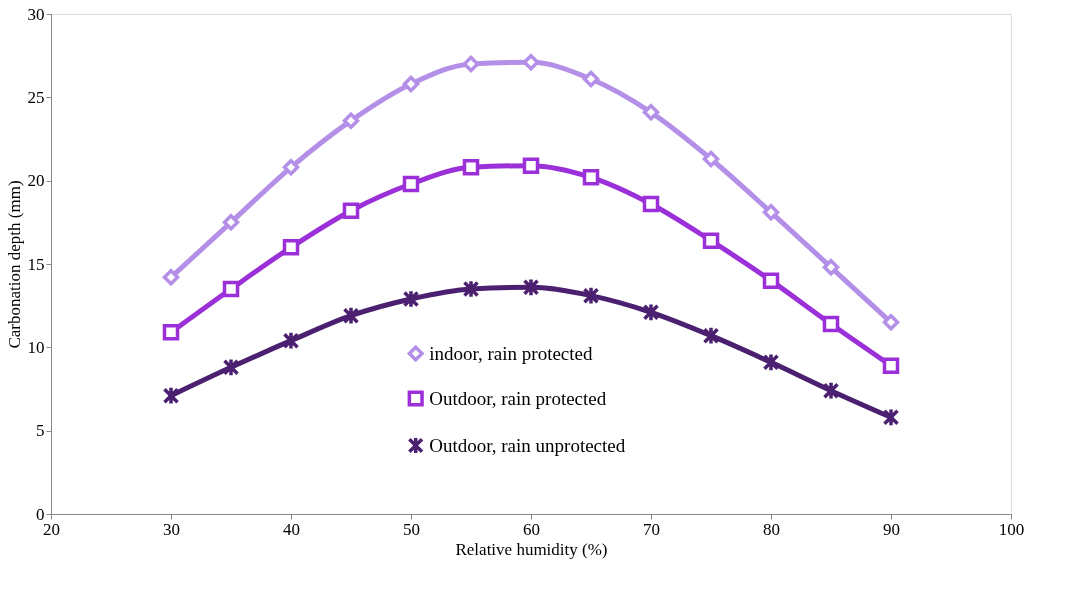 This screenshot has width=1084, height=616. Describe the element at coordinates (36, 14) in the screenshot. I see `y-tick-label: 30` at that location.